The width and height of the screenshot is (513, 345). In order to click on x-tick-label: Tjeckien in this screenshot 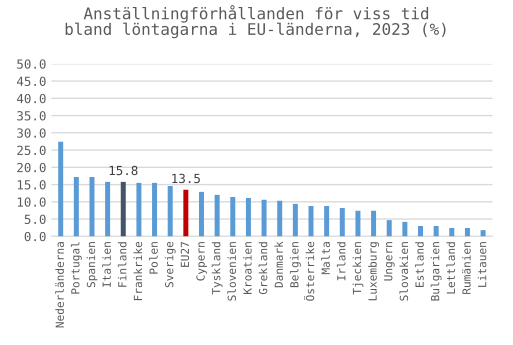, I will do `click(358, 268)`.